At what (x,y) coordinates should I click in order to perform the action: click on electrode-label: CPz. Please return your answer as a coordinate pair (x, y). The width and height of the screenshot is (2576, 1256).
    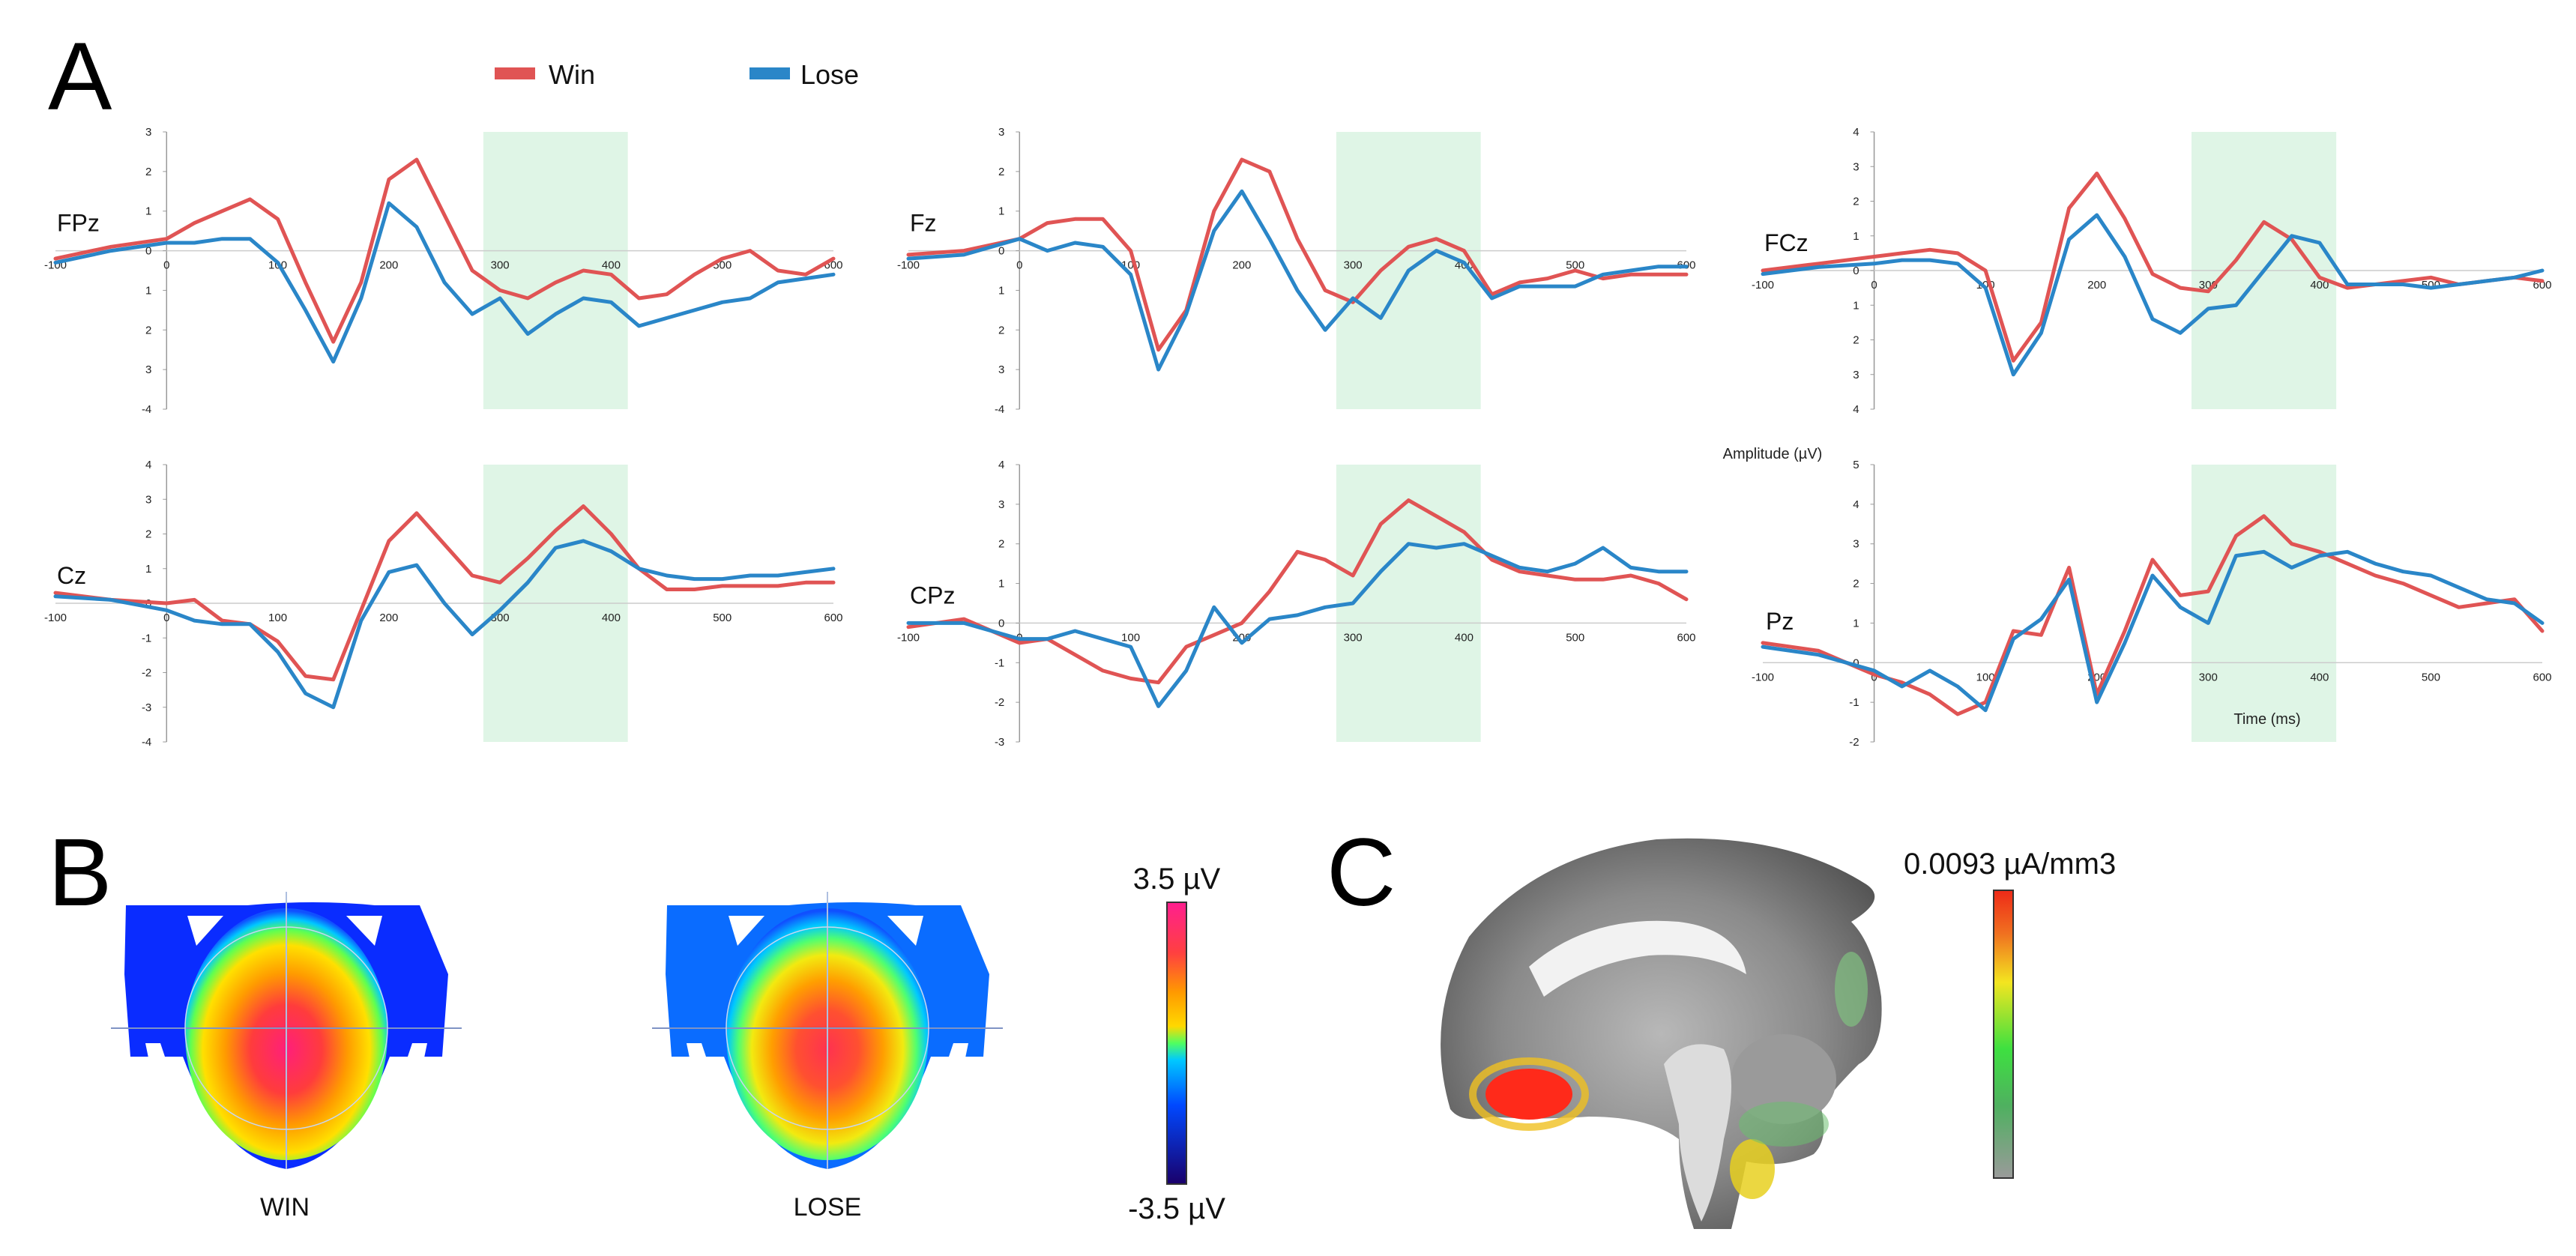
    Looking at the image, I should click on (933, 595).